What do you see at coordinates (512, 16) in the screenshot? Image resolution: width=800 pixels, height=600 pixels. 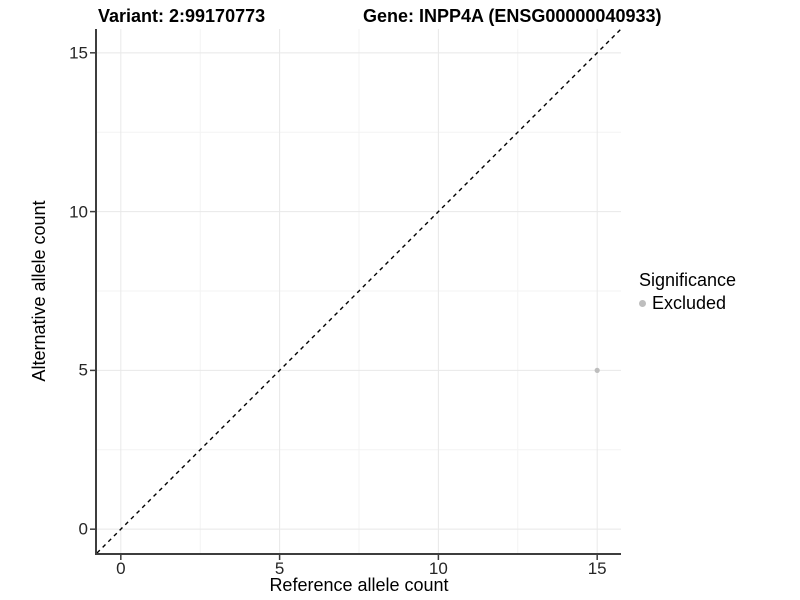 I see `gene-title: Gene: INPP4A (ENSG00000040933)` at bounding box center [512, 16].